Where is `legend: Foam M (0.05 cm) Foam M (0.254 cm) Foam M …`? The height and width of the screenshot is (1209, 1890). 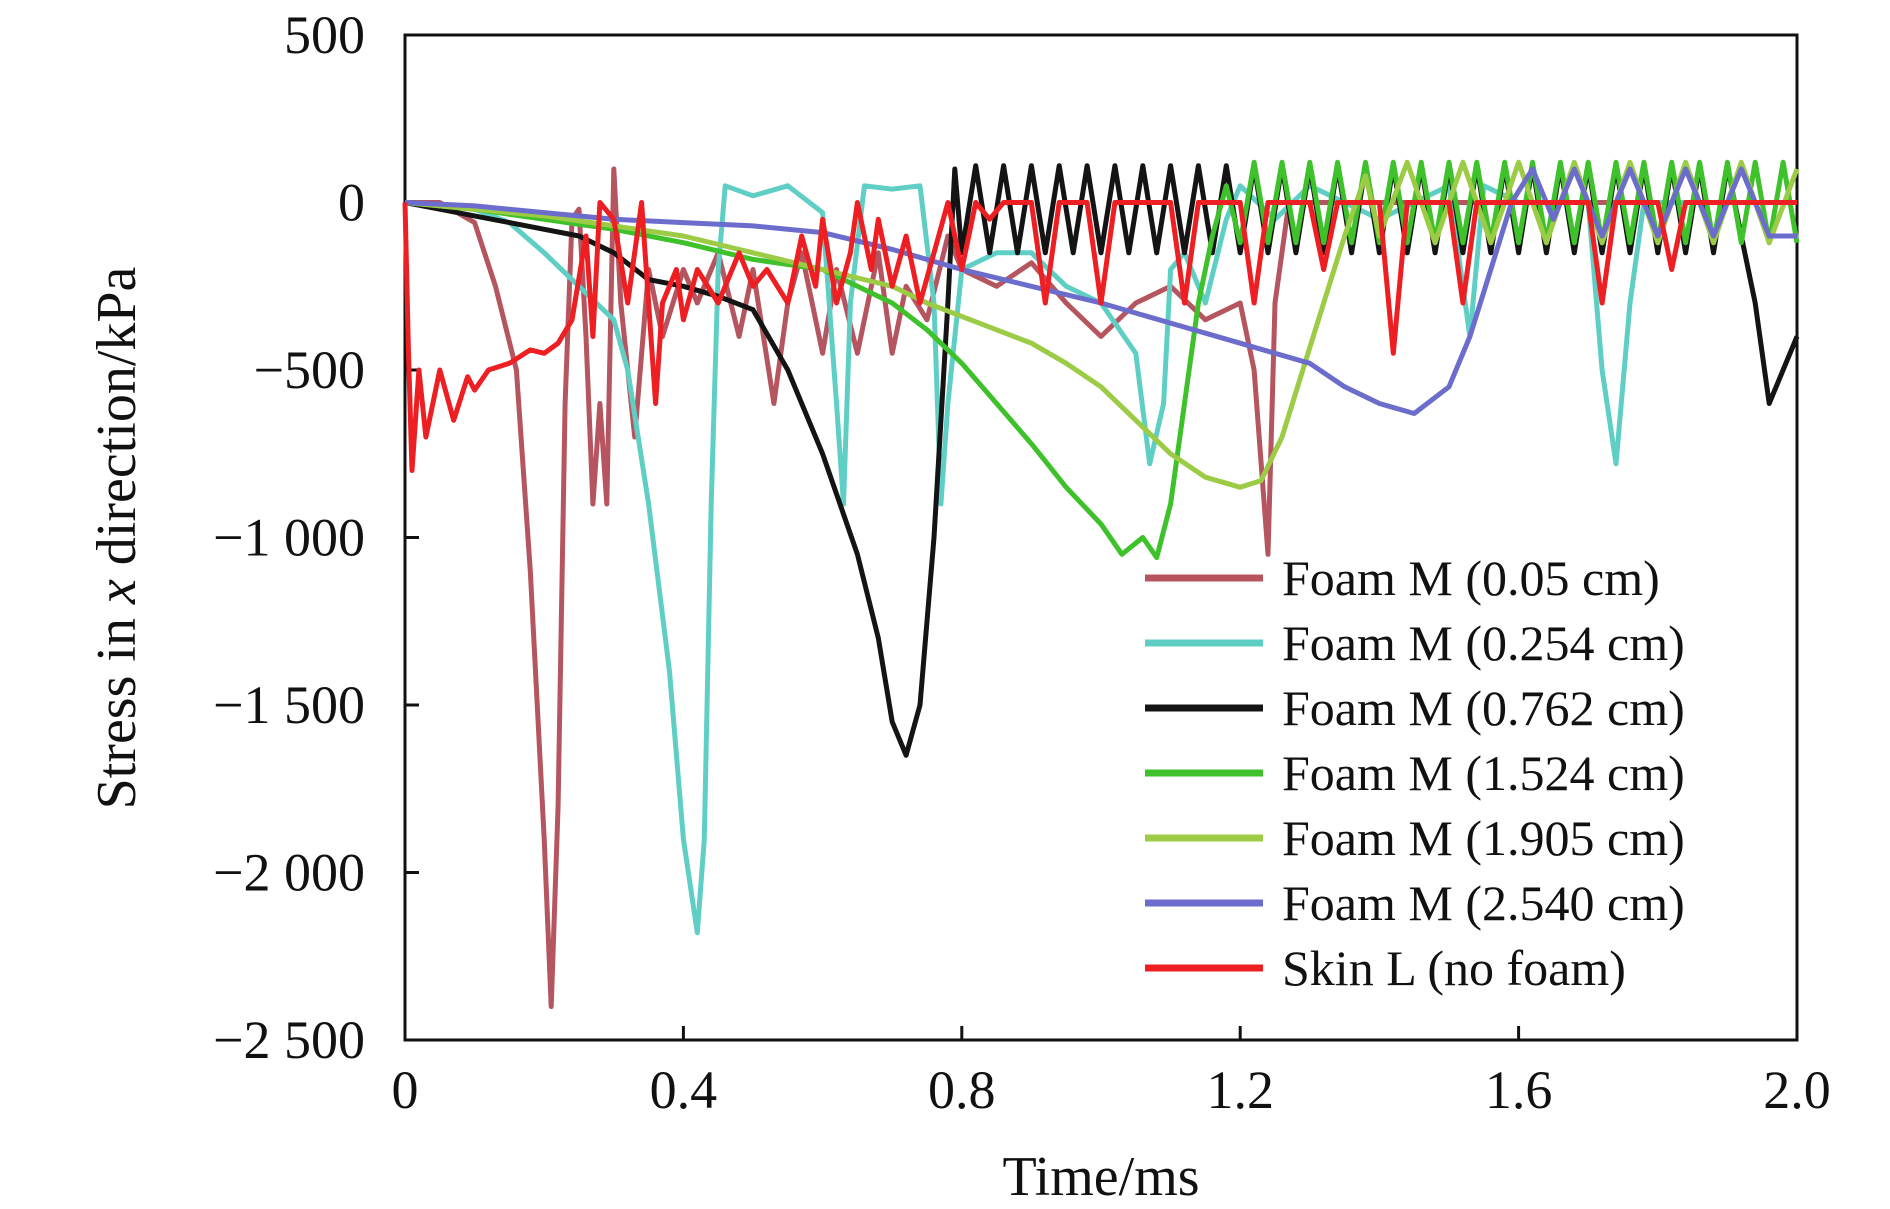 legend: Foam M (0.05 cm) Foam M (0.254 cm) Foam M … is located at coordinates (1415, 773).